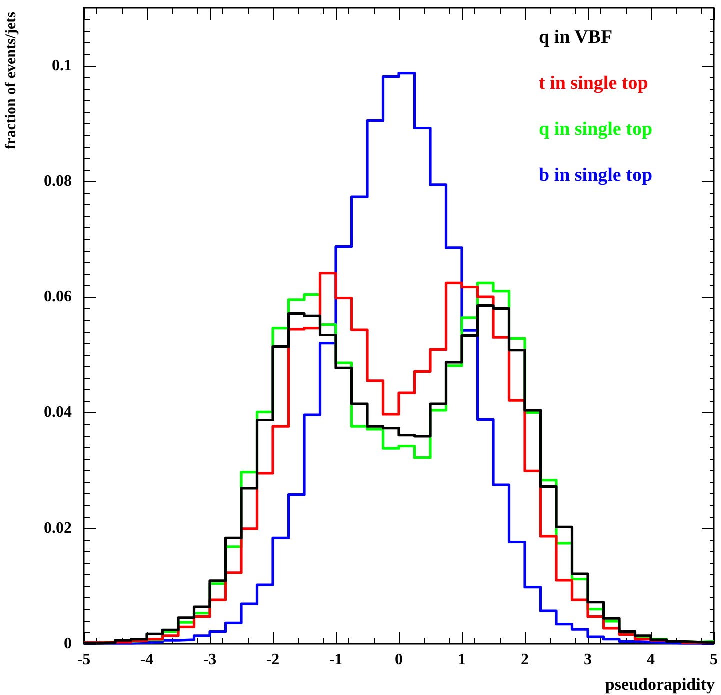  Describe the element at coordinates (336, 660) in the screenshot. I see `x-tick-label: -1` at that location.